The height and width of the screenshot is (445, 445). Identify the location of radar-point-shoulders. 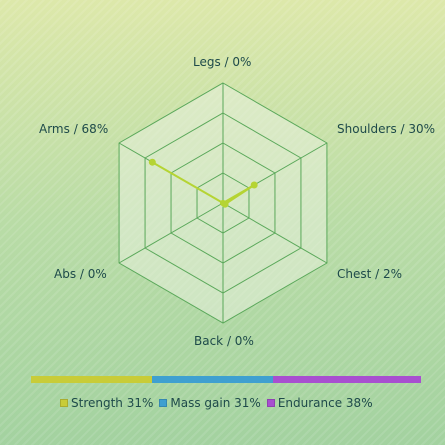
(254, 185).